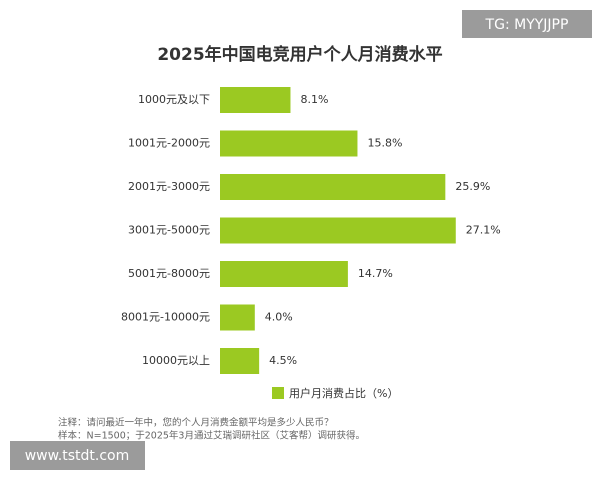 This screenshot has height=480, width=600. Describe the element at coordinates (299, 54) in the screenshot. I see `chart-title: 2025年中国电竞用户个人月消费水平` at that location.